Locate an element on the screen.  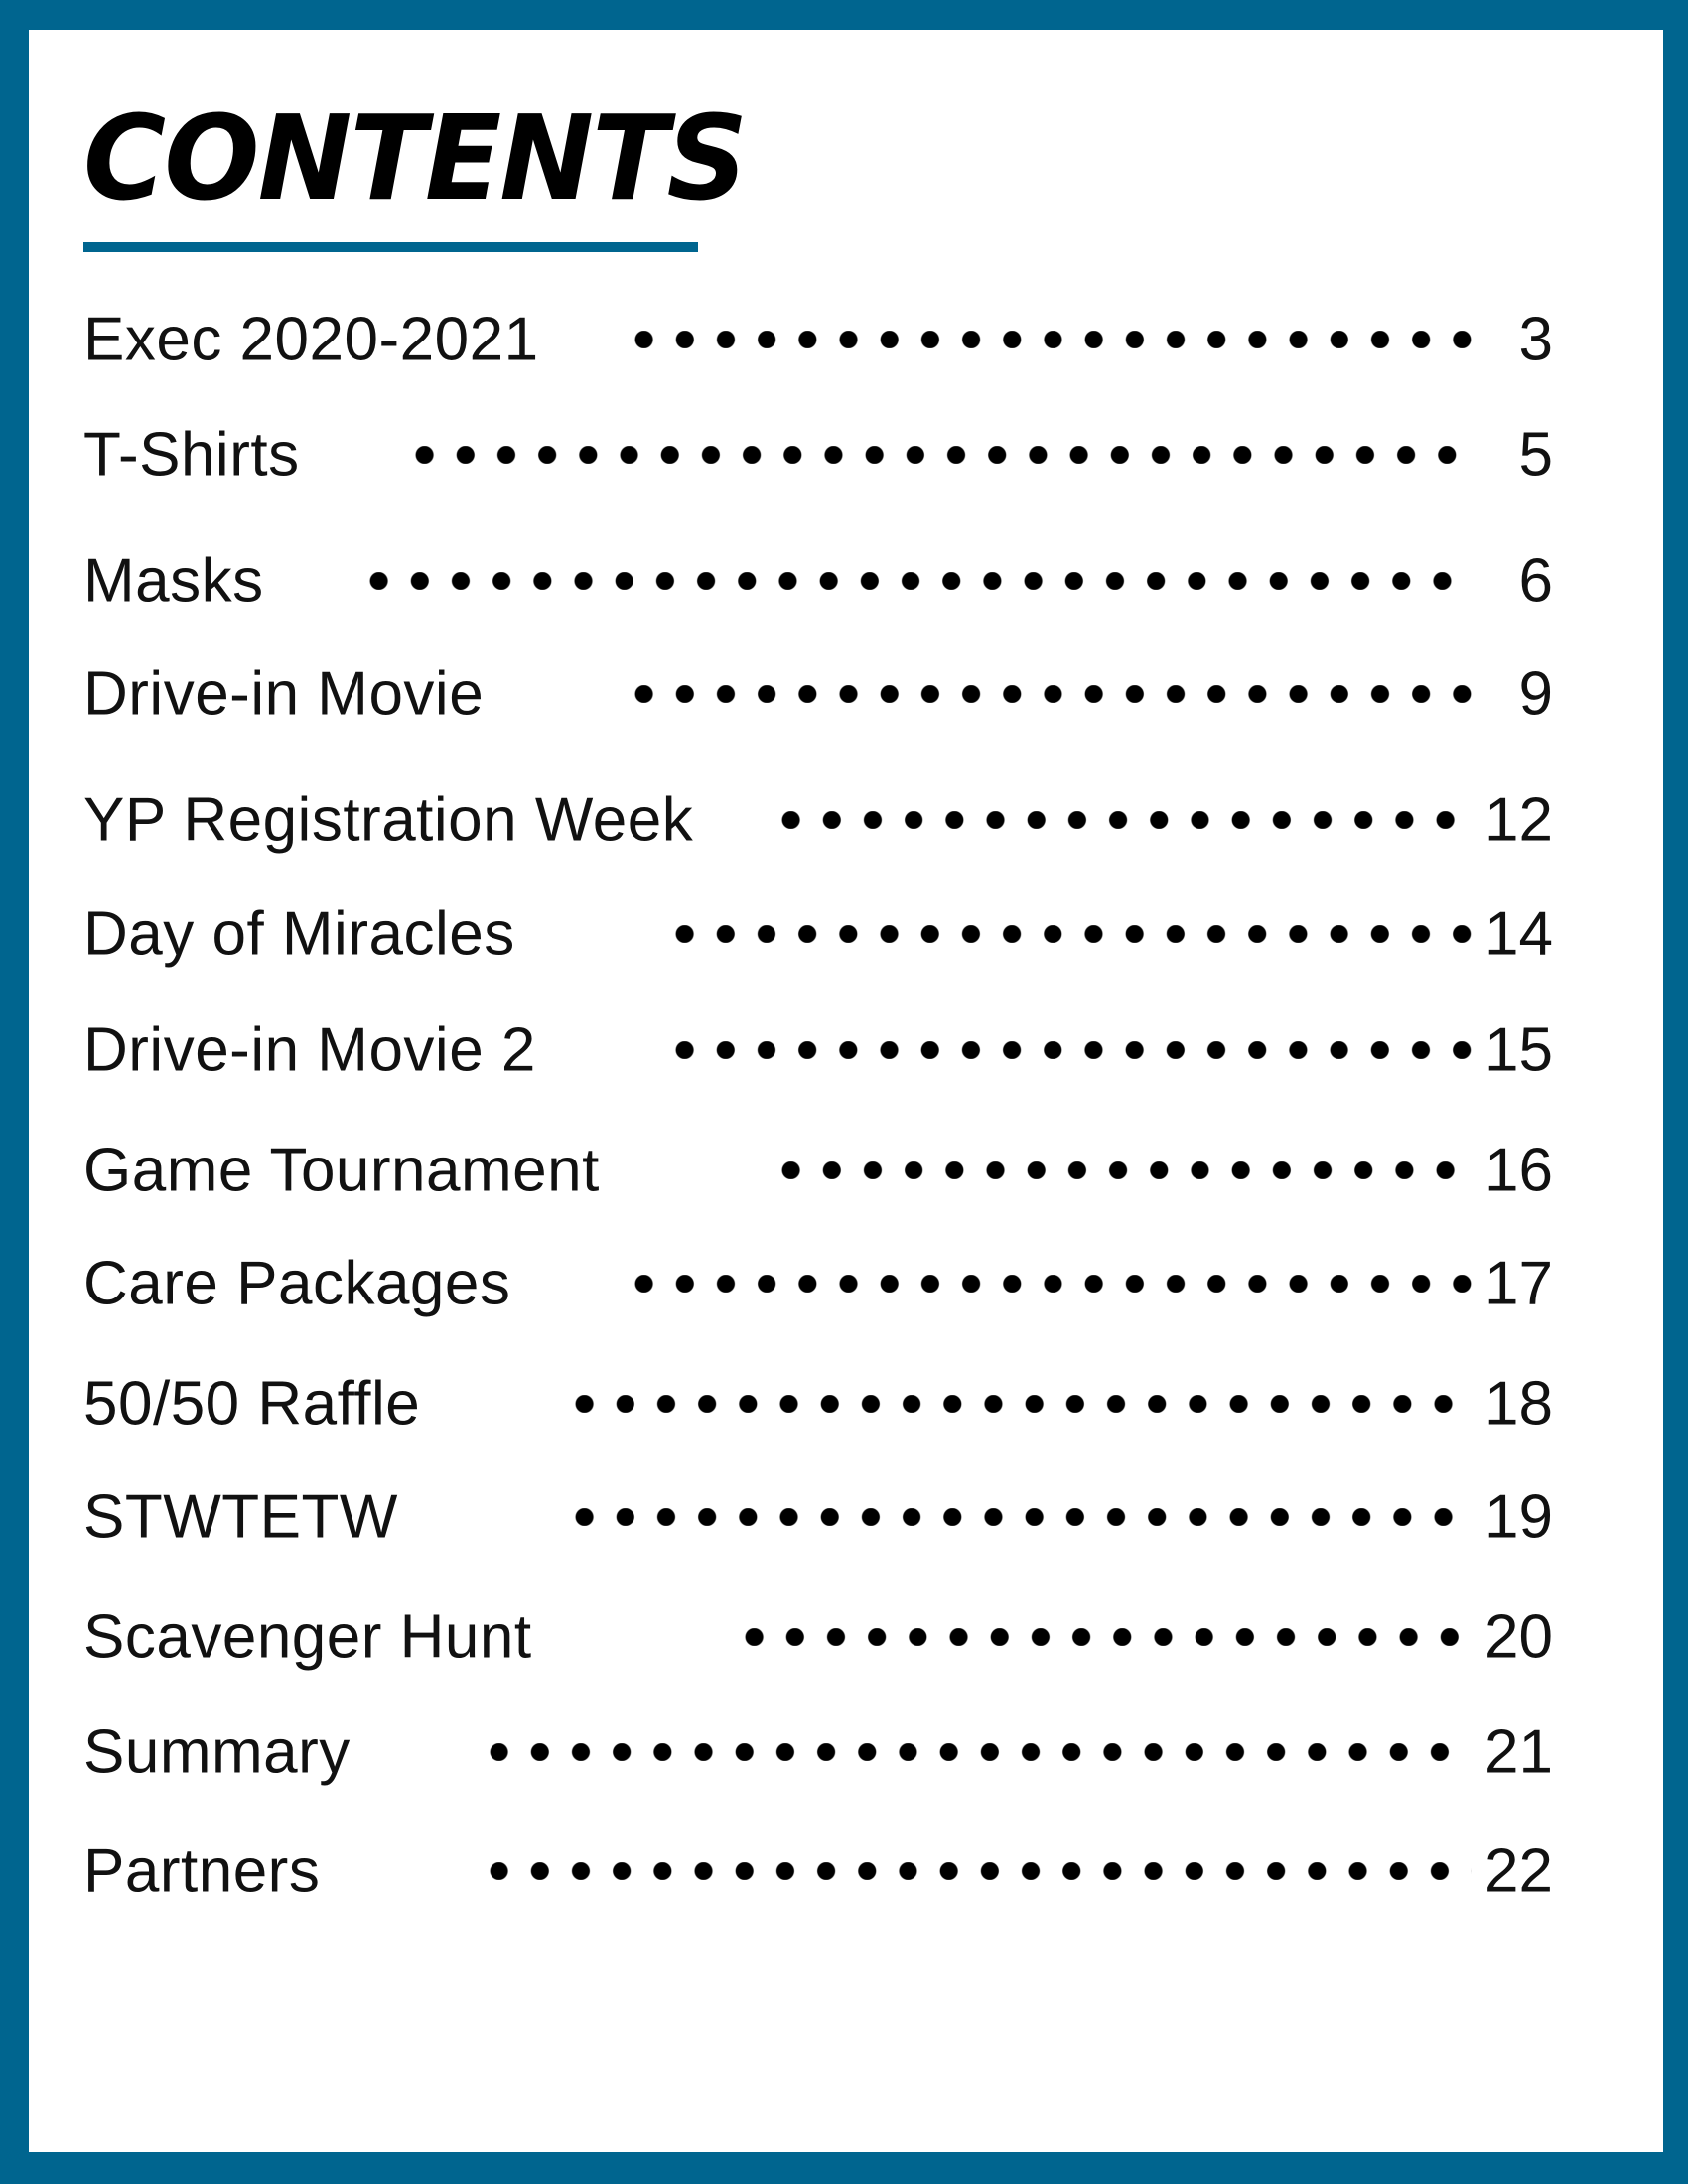
toc-entry: Care Packages 17 is located at coordinates (818, 1283).